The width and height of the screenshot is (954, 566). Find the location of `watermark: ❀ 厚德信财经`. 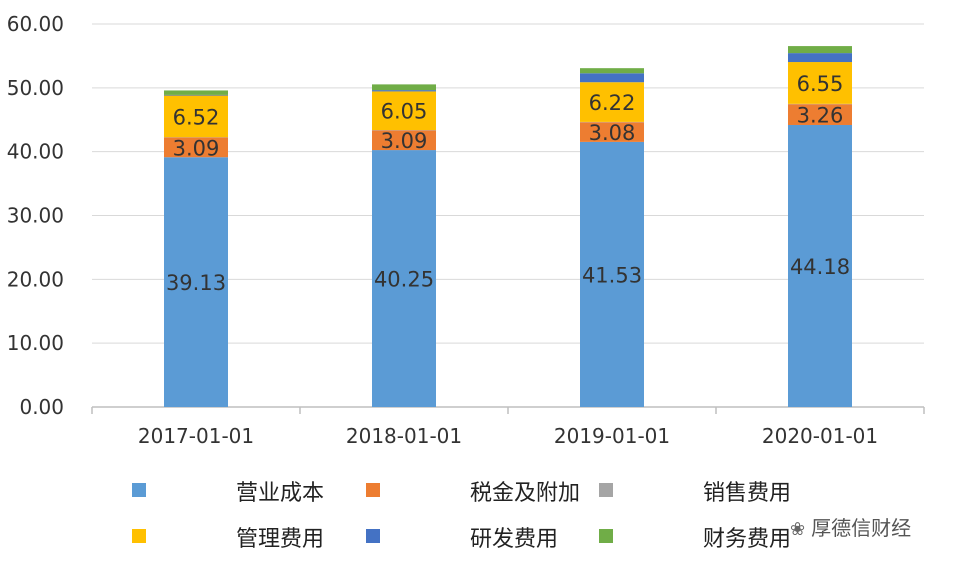

watermark: ❀ 厚德信财经 is located at coordinates (850, 526).